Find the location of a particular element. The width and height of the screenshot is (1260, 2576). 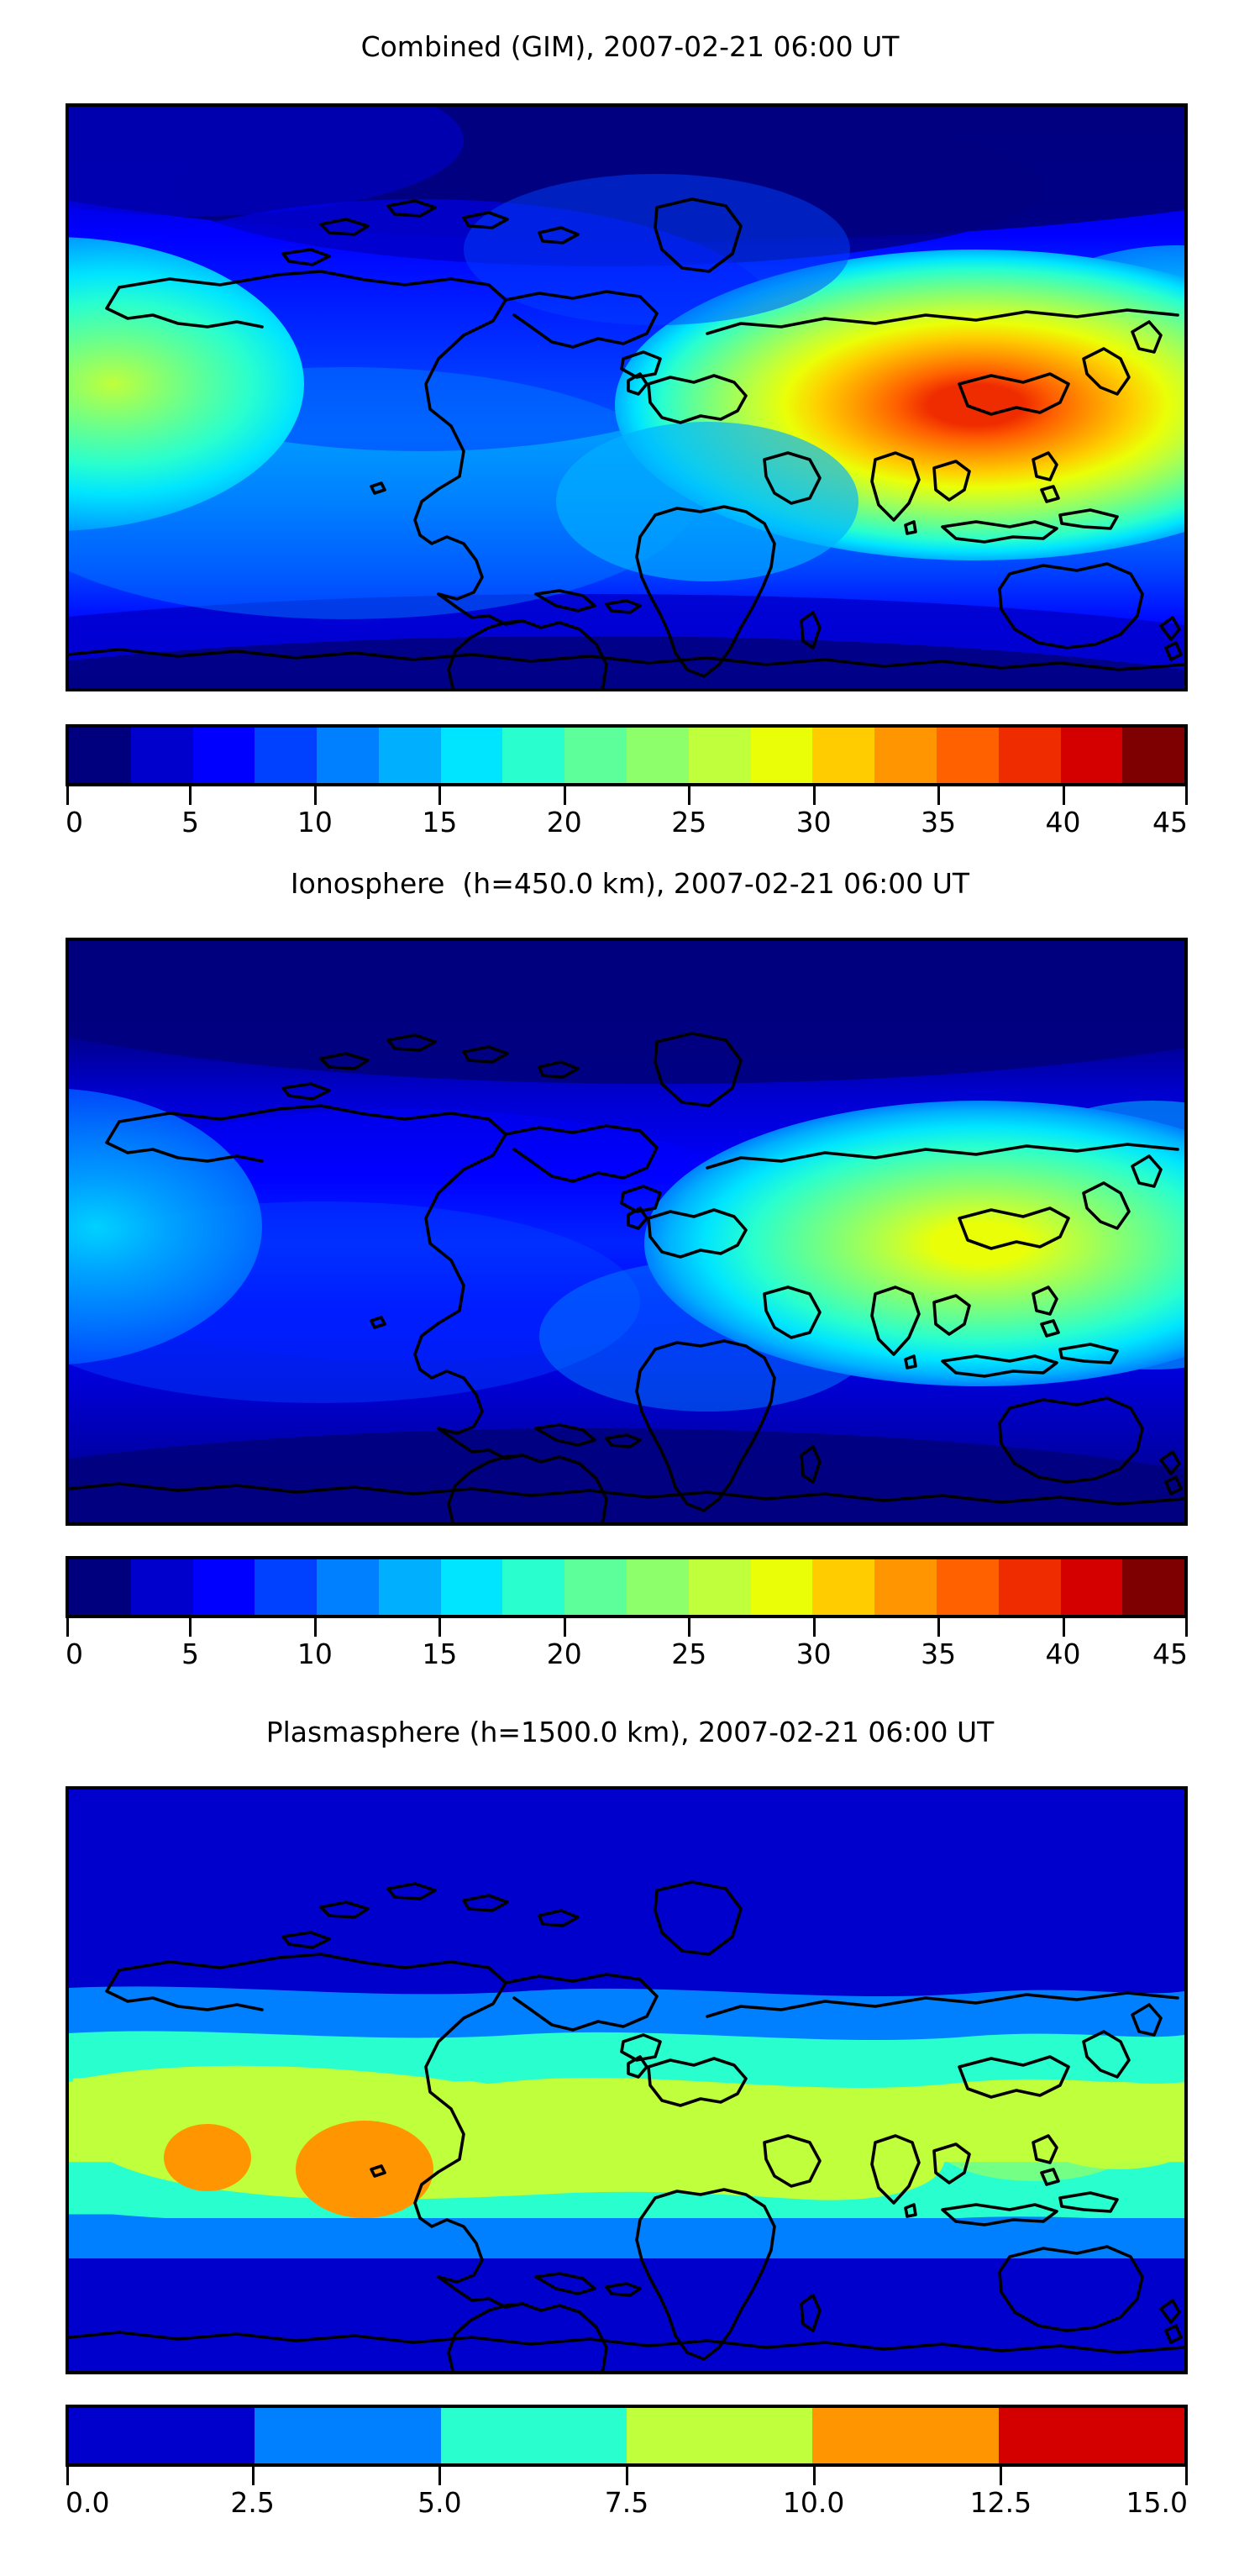

colorbar-ticks-combined: 0 5 10 15 20 25 30 35 40 45 is located at coordinates (627, 841).